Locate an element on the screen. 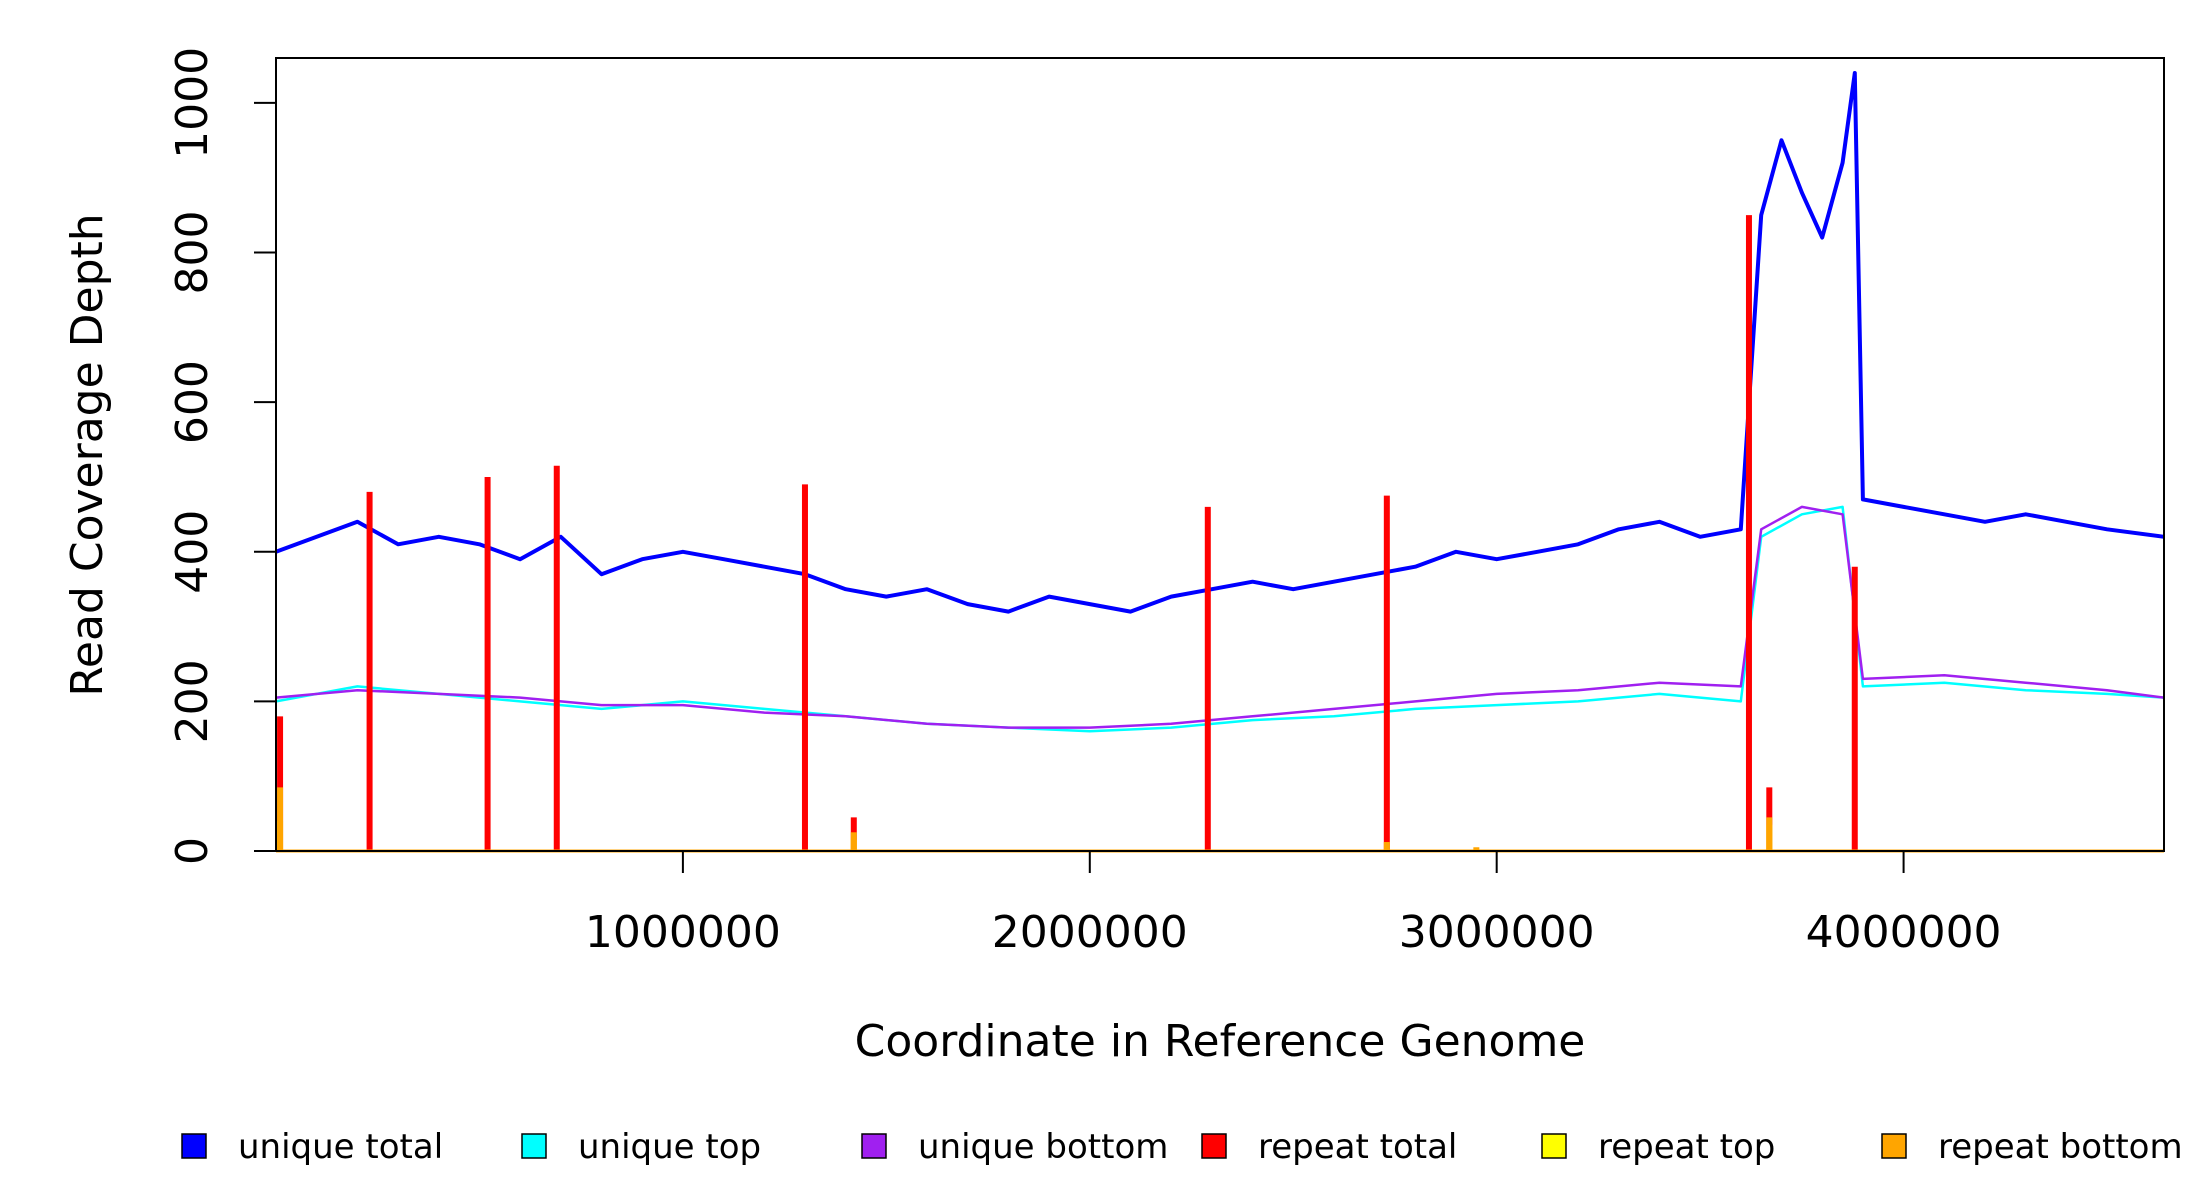 The width and height of the screenshot is (2200, 1200). x-tick-label: 2000000 is located at coordinates (1090, 932).